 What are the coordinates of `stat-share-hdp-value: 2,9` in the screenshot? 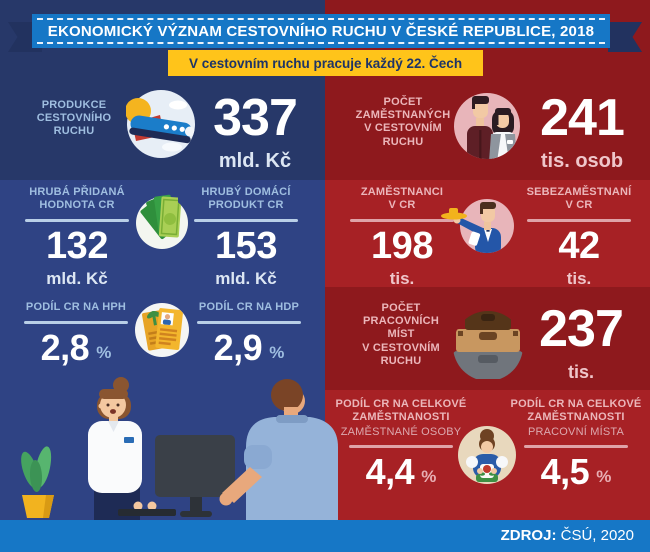 It's located at (238, 348).